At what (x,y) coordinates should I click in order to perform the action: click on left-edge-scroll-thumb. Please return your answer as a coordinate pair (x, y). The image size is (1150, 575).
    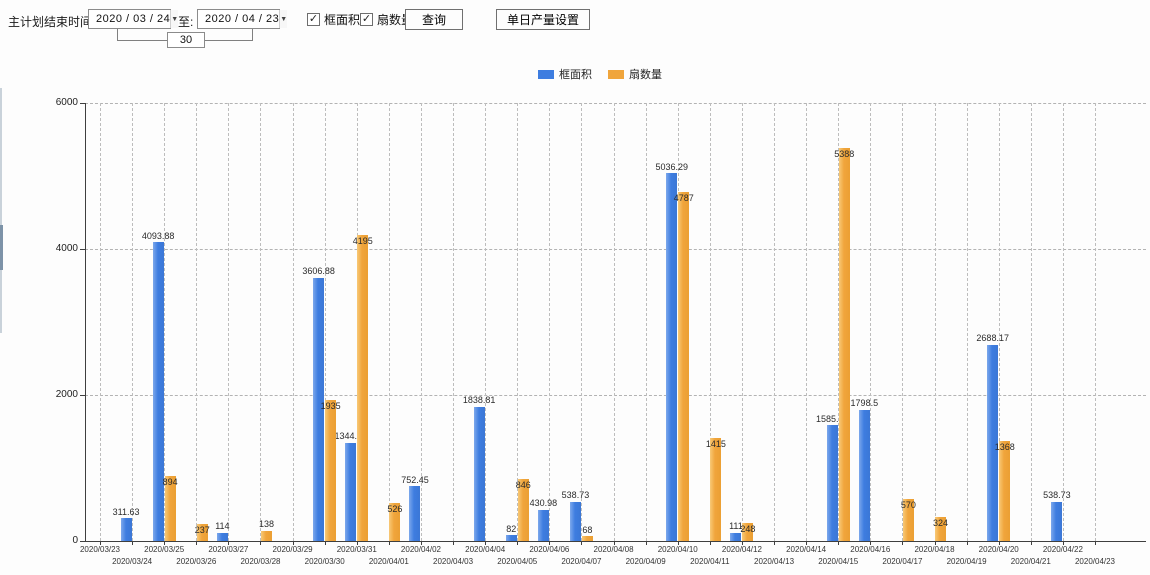
    Looking at the image, I should click on (1, 247).